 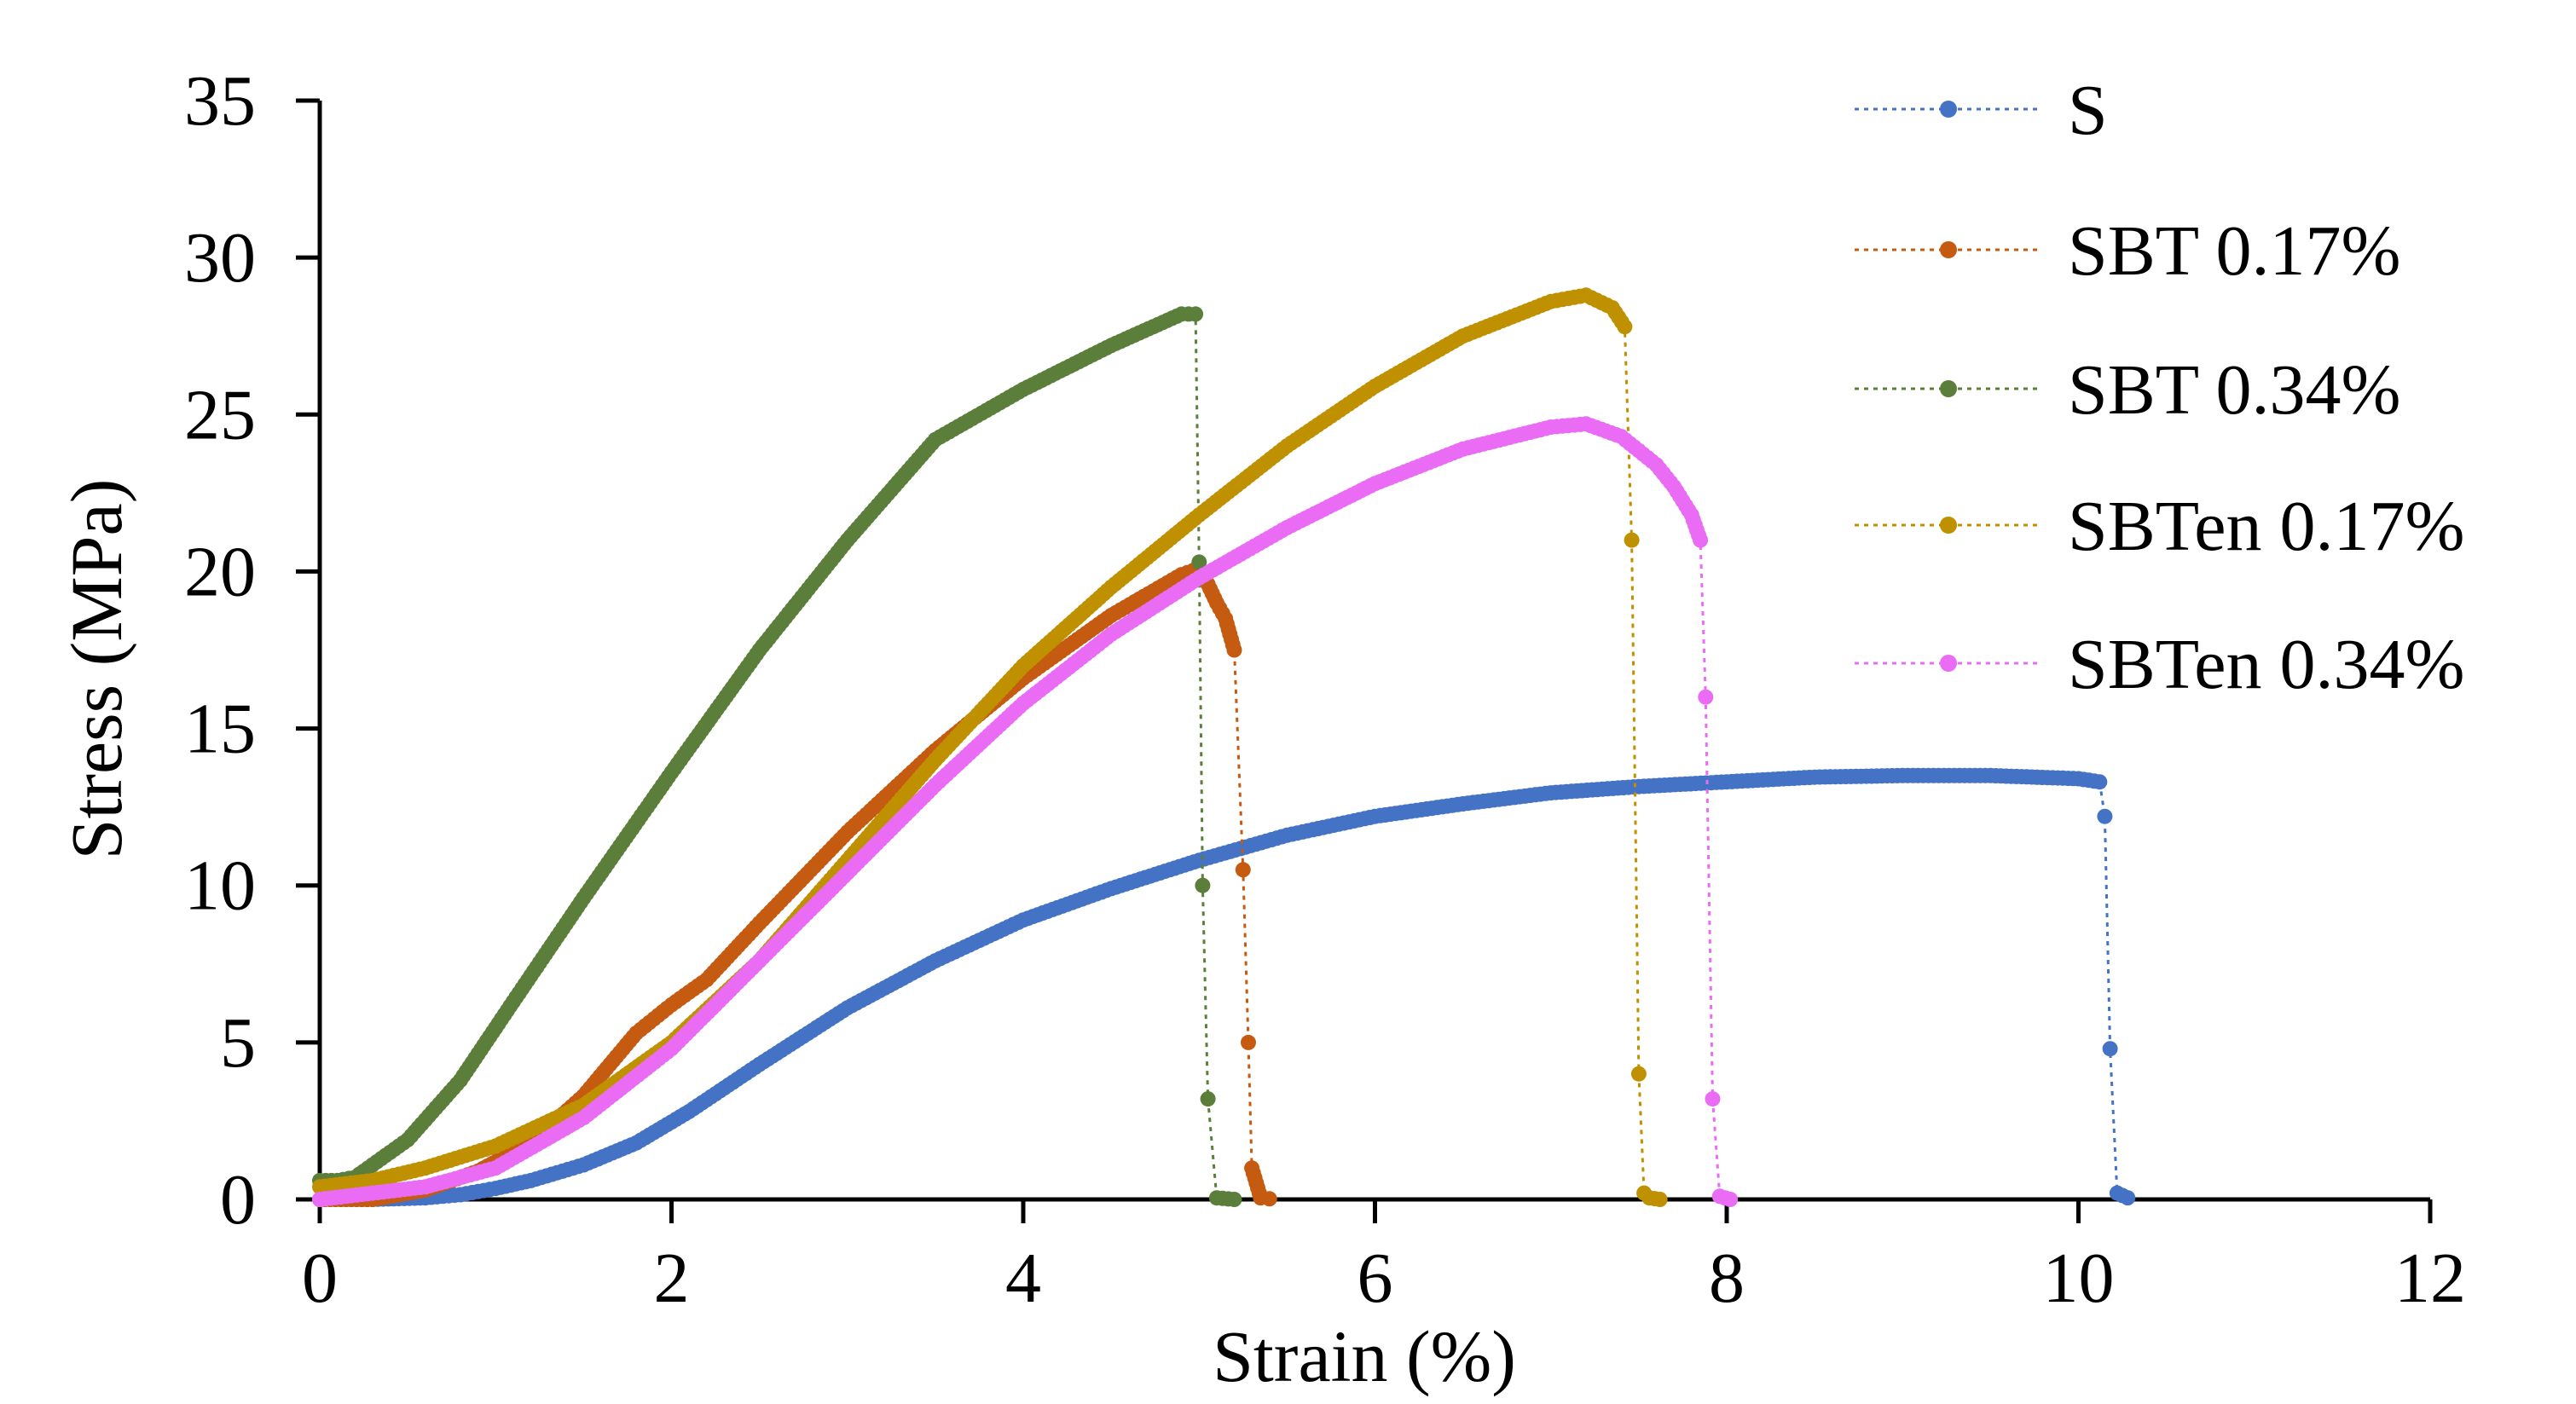 I want to click on x-tick-label: 8, so click(x=1727, y=1278).